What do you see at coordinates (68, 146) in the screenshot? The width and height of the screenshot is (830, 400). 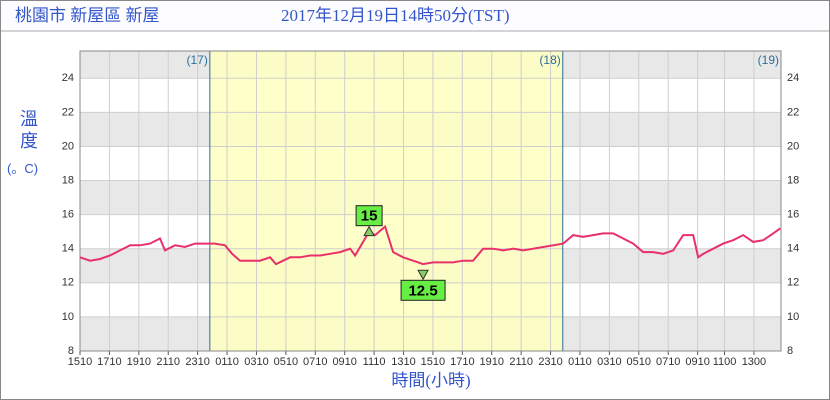 I see `y-tick-label: 20` at bounding box center [68, 146].